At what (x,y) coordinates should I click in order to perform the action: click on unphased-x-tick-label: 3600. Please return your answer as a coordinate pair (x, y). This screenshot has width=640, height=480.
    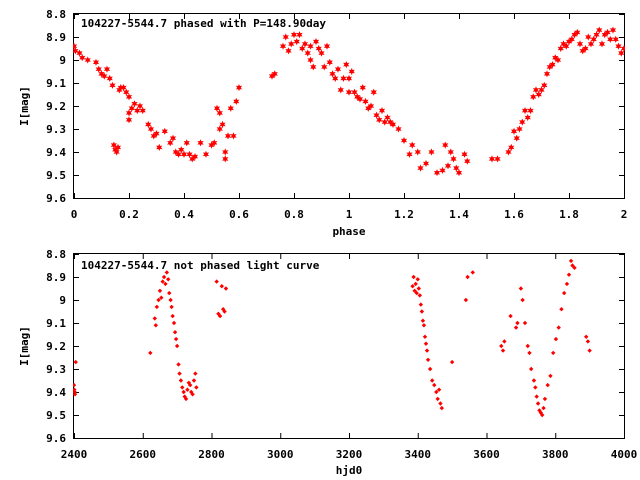
    Looking at the image, I should click on (486, 454).